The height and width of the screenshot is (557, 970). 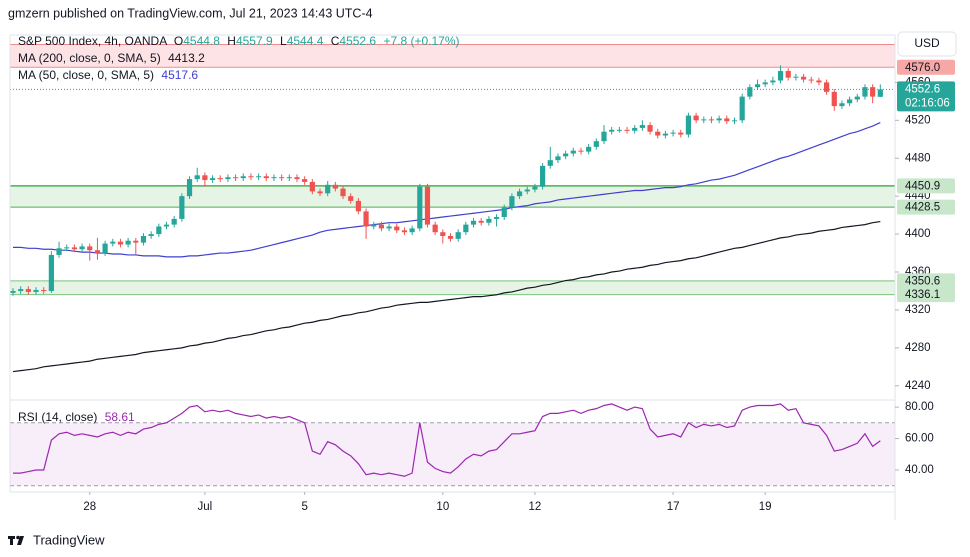 I want to click on x-tick-label: Jul, so click(x=205, y=507).